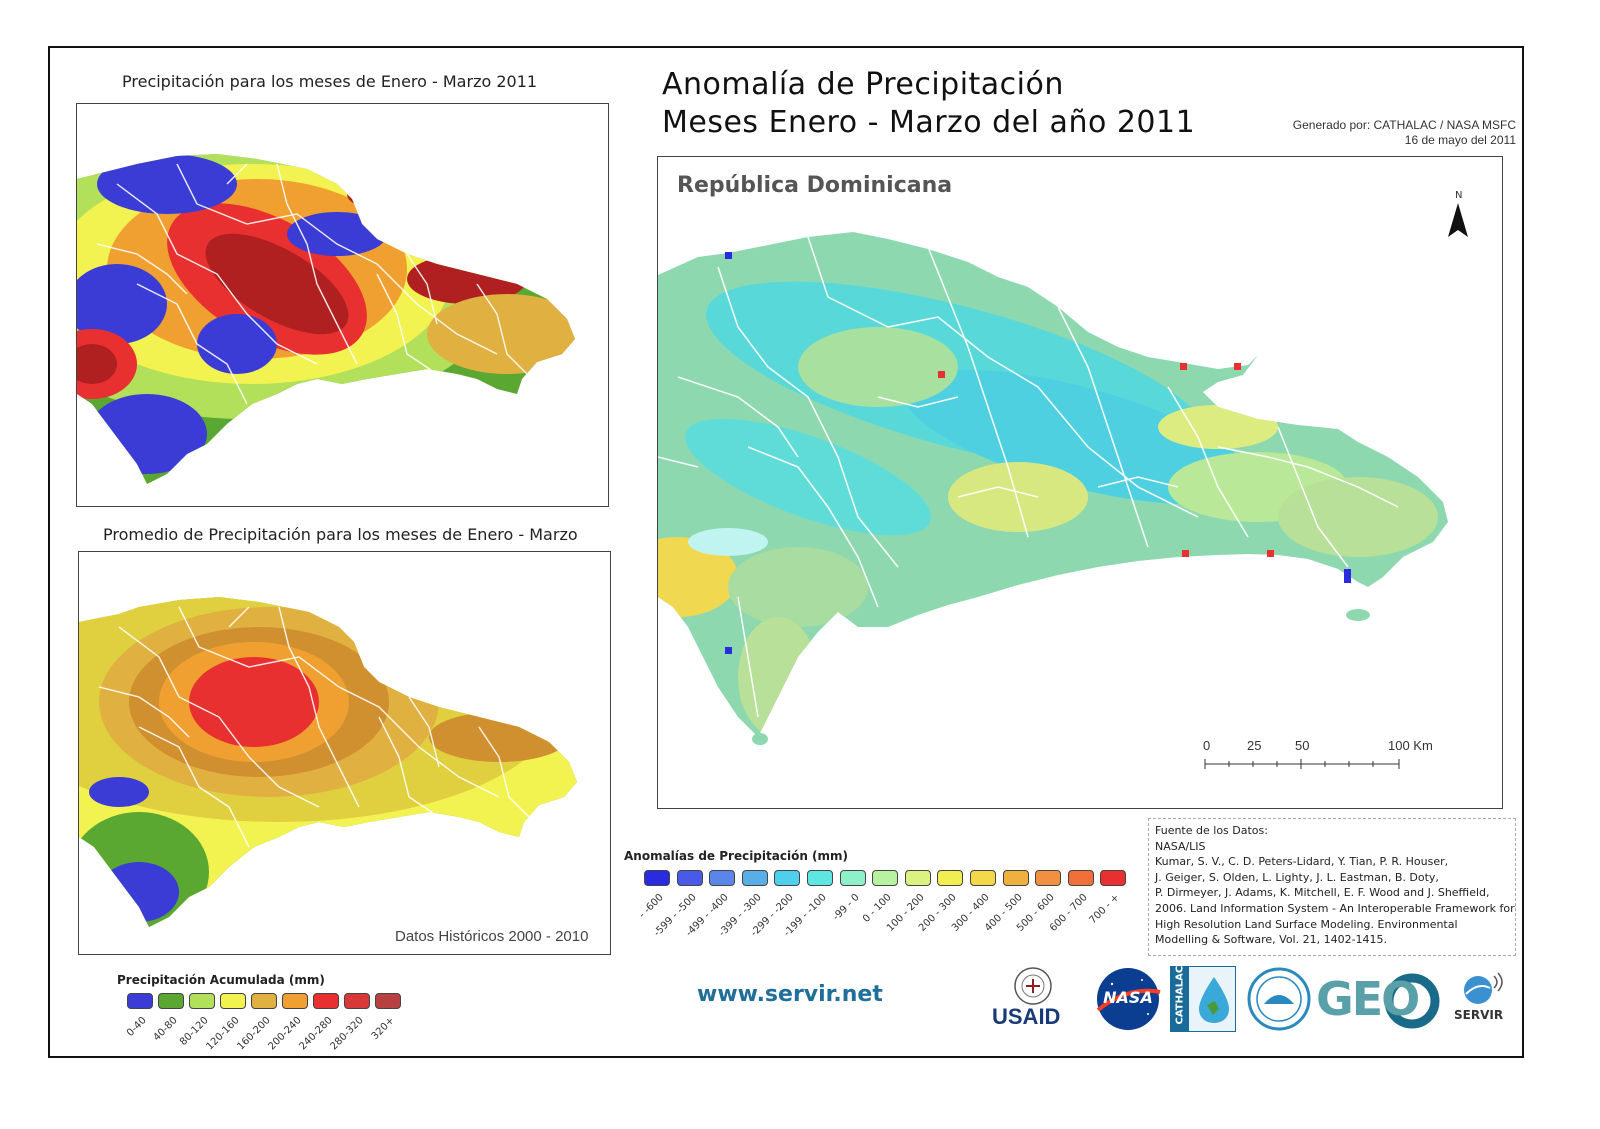 Image resolution: width=1600 pixels, height=1129 pixels. Describe the element at coordinates (1203, 999) in the screenshot. I see `cathalac-logo: CATHALAC` at that location.